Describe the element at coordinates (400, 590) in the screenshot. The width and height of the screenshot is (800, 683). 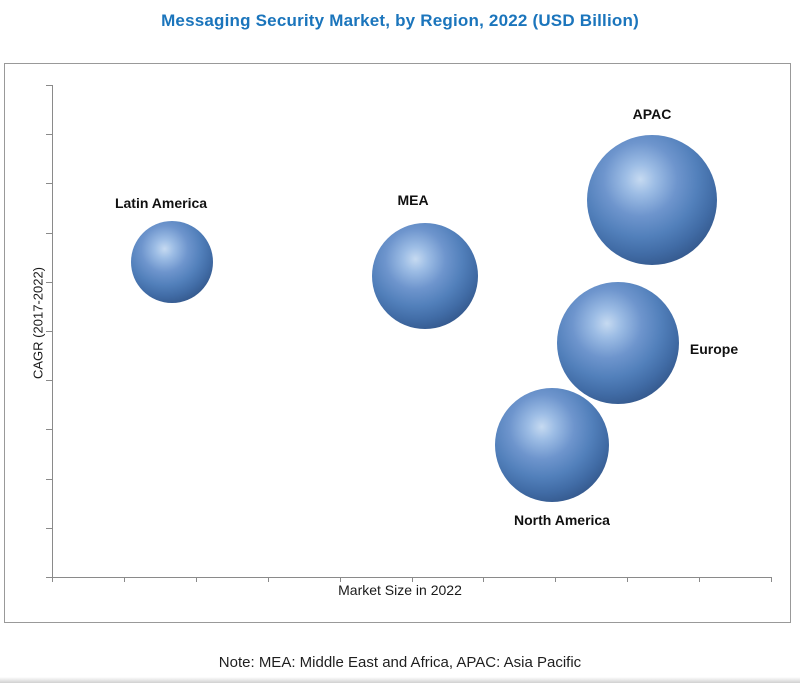
I see `x-axis-title: Market Size in 2022` at that location.